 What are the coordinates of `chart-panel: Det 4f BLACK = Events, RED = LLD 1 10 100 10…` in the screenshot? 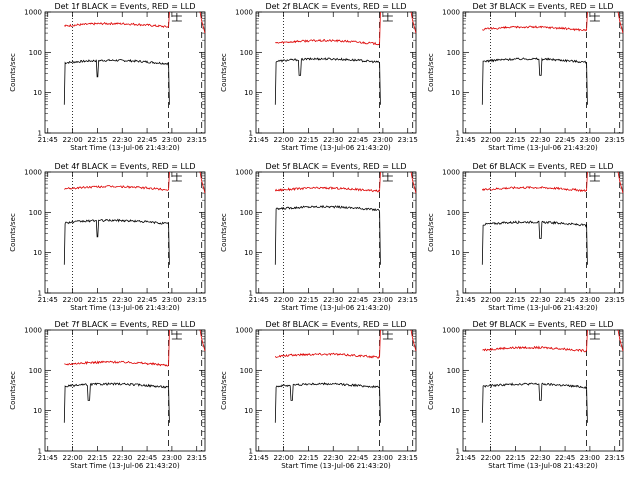 It's located at (108, 237).